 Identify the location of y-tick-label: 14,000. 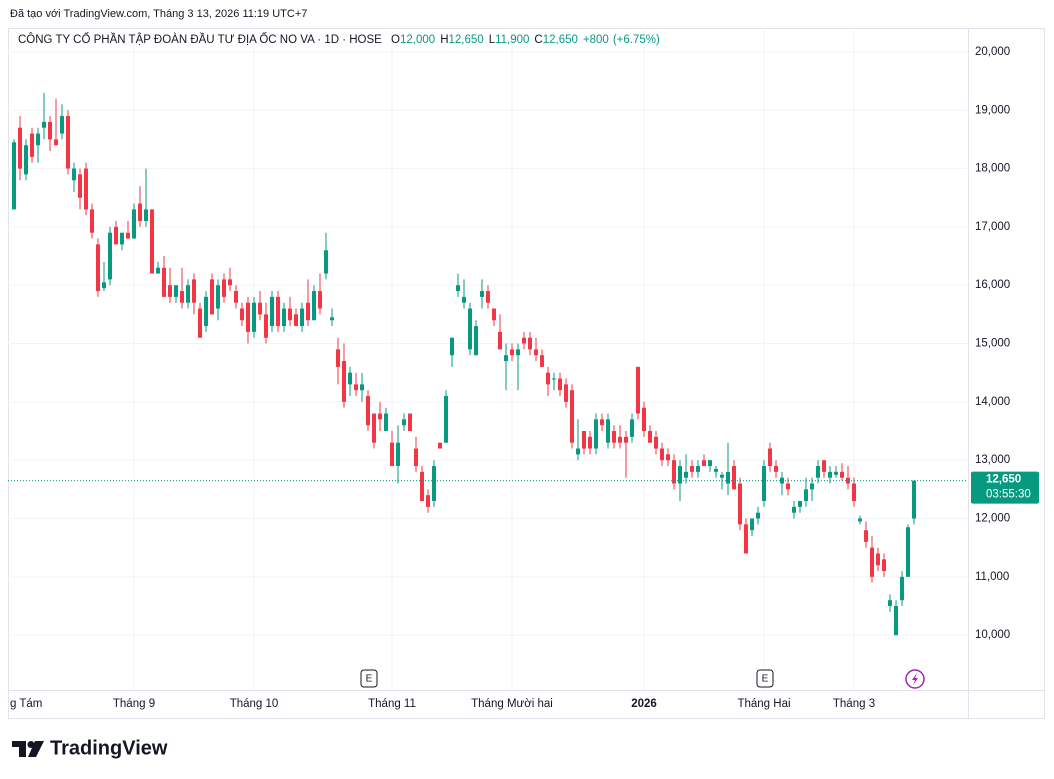
(992, 402).